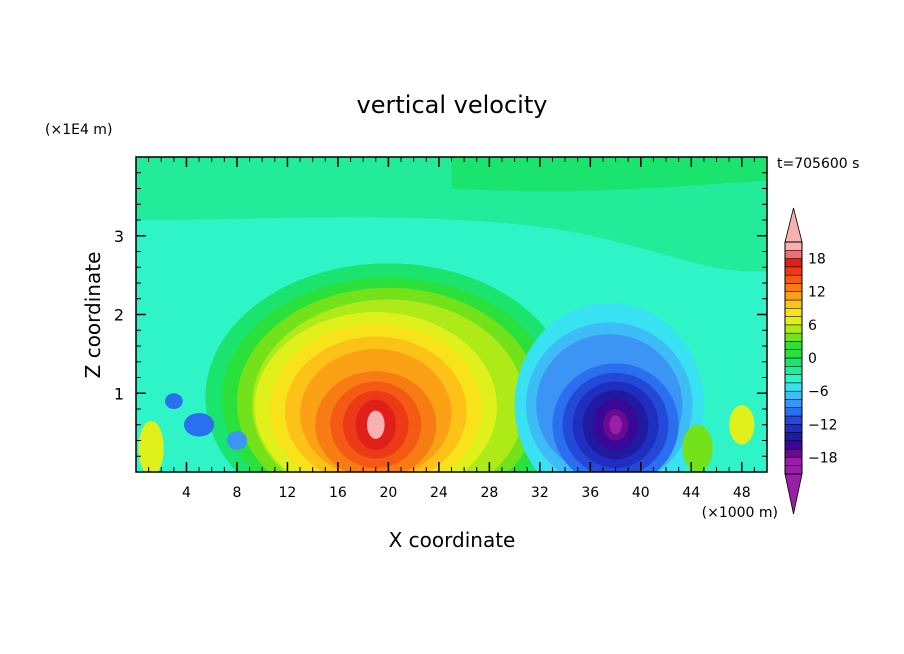 Image resolution: width=904 pixels, height=654 pixels. Describe the element at coordinates (615, 425) in the screenshot. I see `downdraft-contour` at that location.